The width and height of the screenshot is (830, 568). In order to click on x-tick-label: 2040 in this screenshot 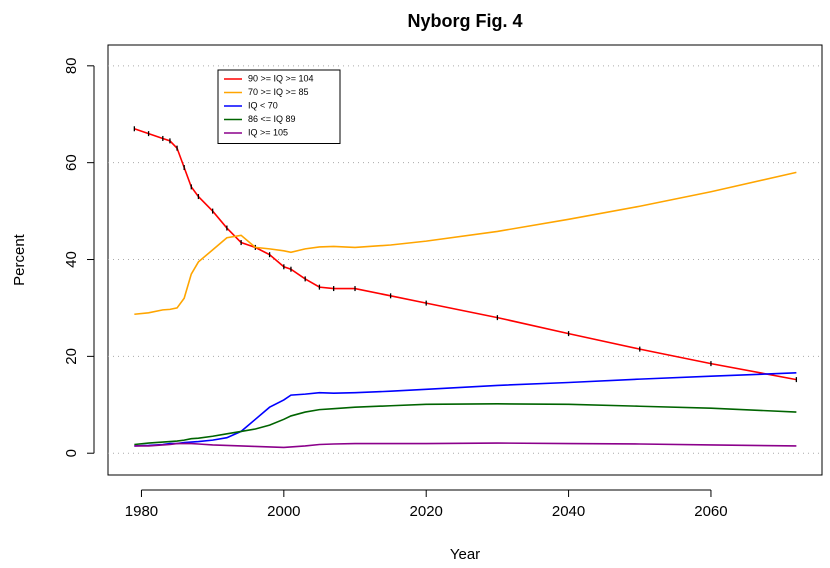, I will do `click(568, 511)`.